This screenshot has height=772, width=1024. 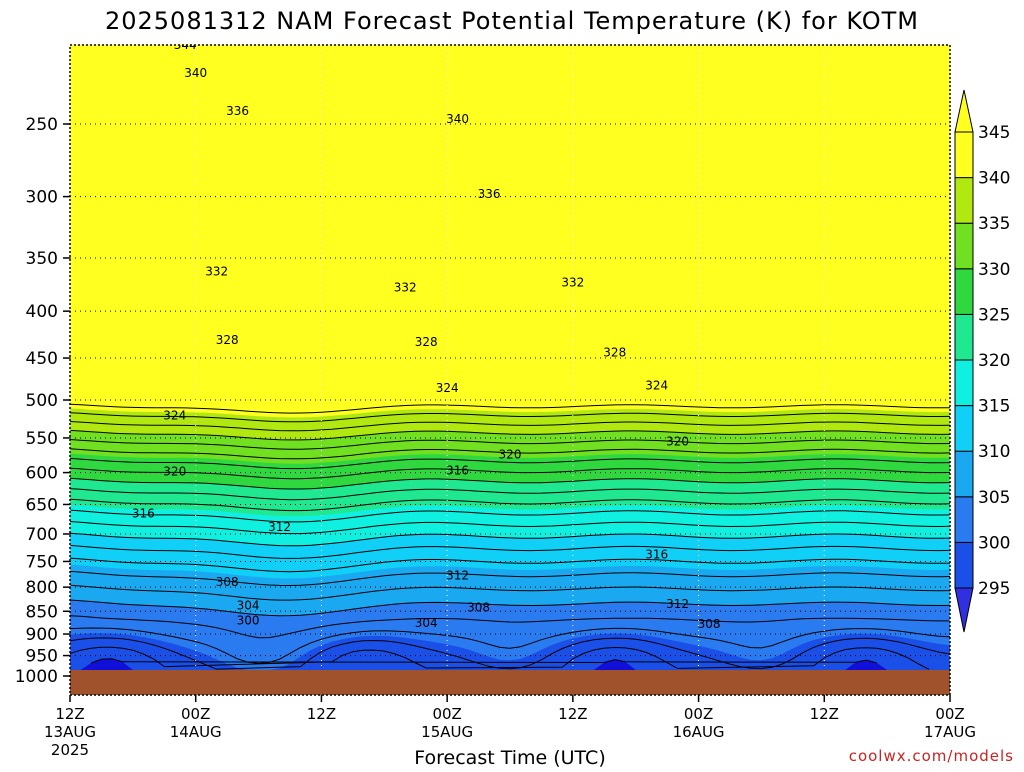 I want to click on y-tick-label: 700, so click(x=42, y=535).